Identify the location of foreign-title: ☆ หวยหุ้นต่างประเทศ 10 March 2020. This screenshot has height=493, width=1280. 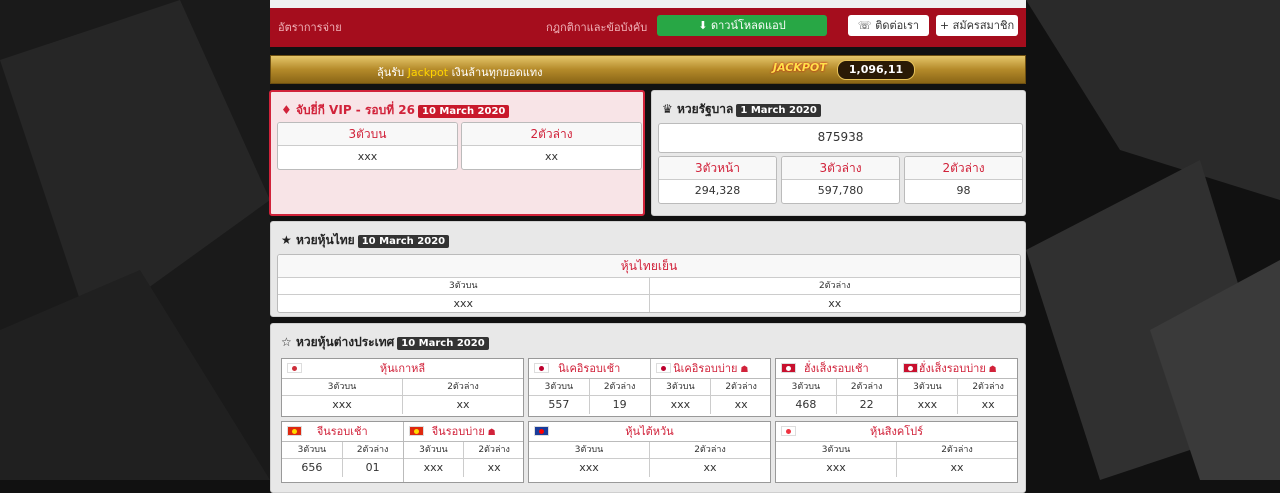
(385, 342).